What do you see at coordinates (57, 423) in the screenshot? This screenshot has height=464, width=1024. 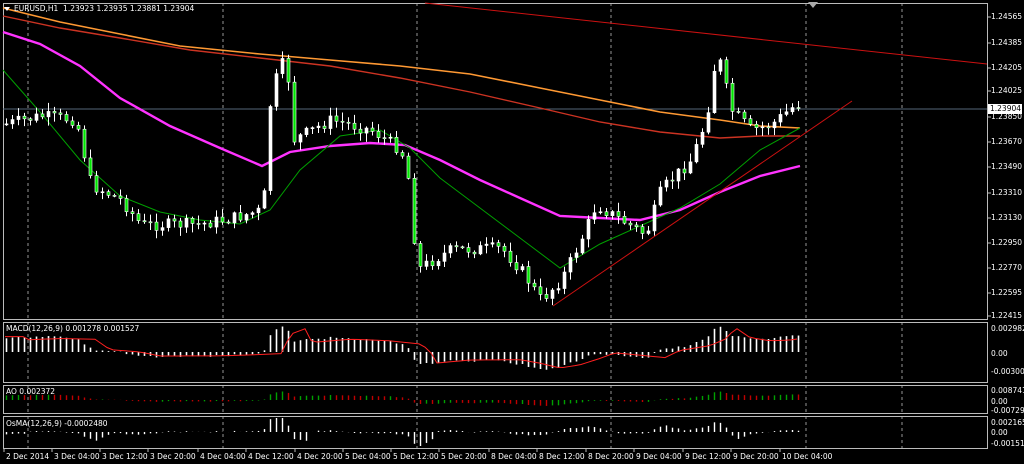 I see `osma-title: OsMA(12,26,9) -0.0002480` at bounding box center [57, 423].